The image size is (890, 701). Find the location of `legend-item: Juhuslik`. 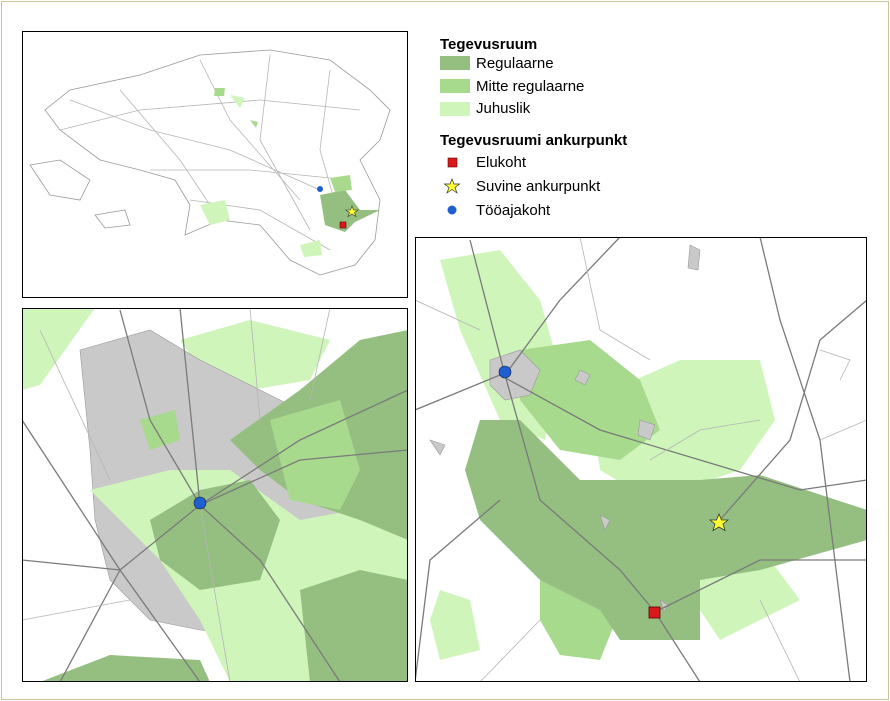

legend-item: Juhuslik is located at coordinates (503, 108).